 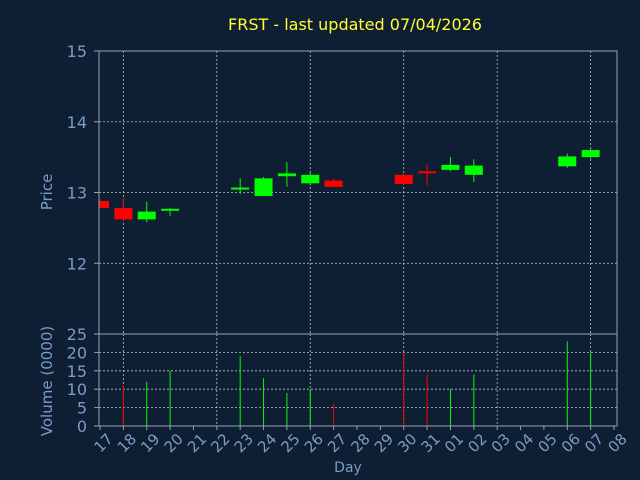 What do you see at coordinates (127, 443) in the screenshot?
I see `x-tick-label: 18` at bounding box center [127, 443].